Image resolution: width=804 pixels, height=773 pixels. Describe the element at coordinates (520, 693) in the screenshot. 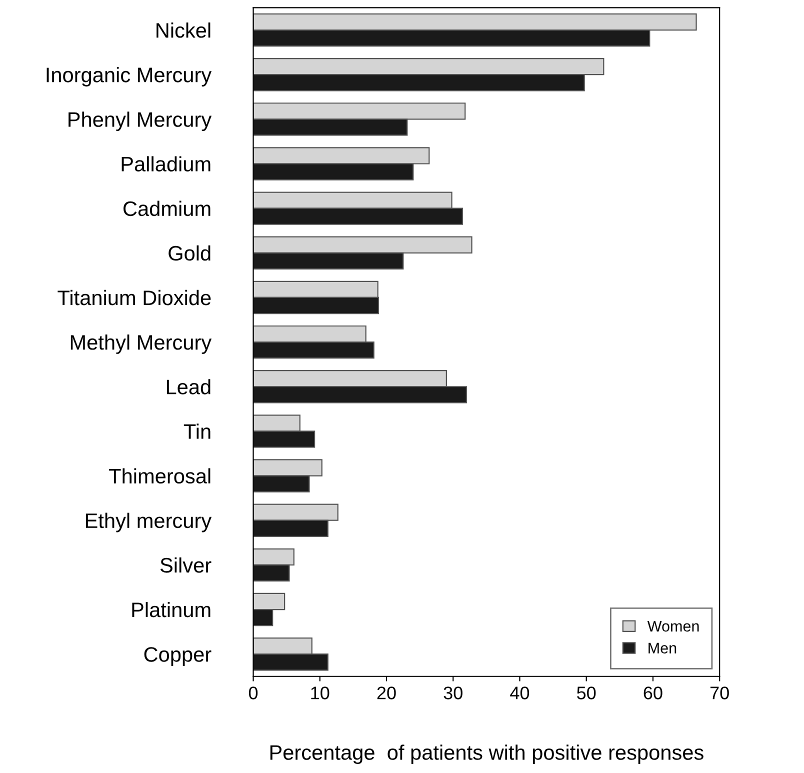

I see `x-tick-label: 40` at that location.